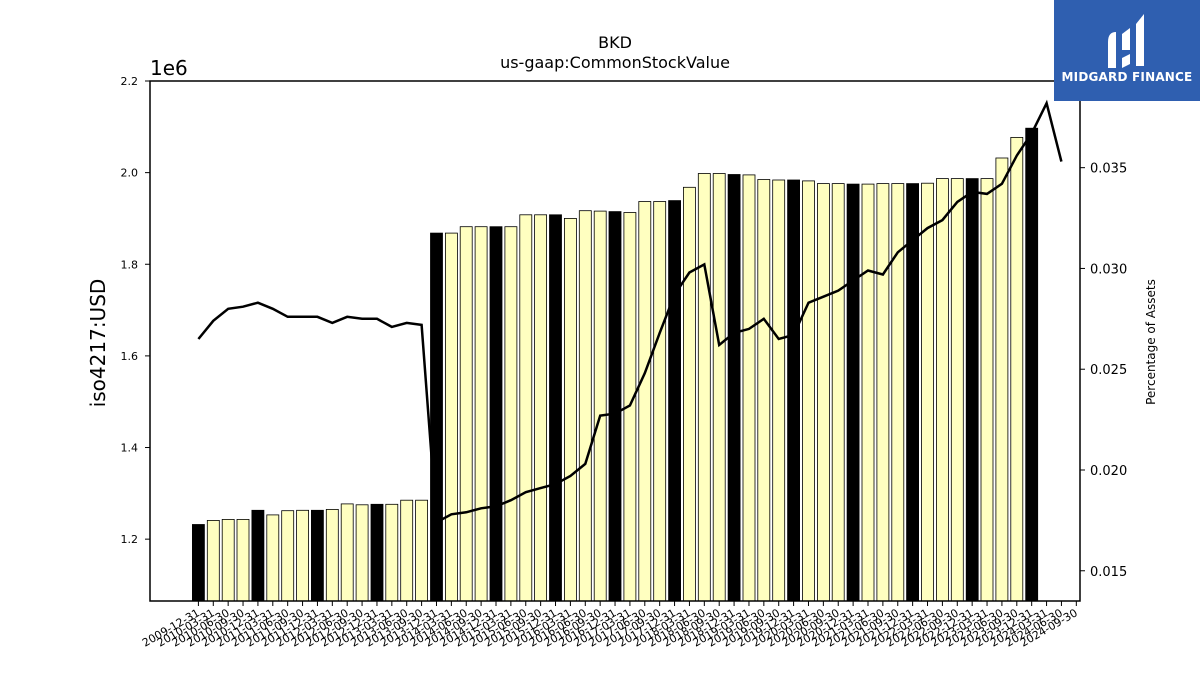  Describe the element at coordinates (1151, 342) in the screenshot. I see `y2-axis-label: Percentage of Assets` at that location.